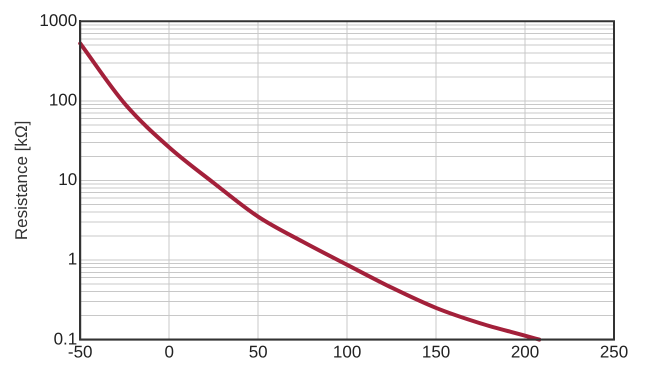 This screenshot has height=376, width=648. Describe the element at coordinates (169, 352) in the screenshot. I see `x-tick-label: 0` at that location.